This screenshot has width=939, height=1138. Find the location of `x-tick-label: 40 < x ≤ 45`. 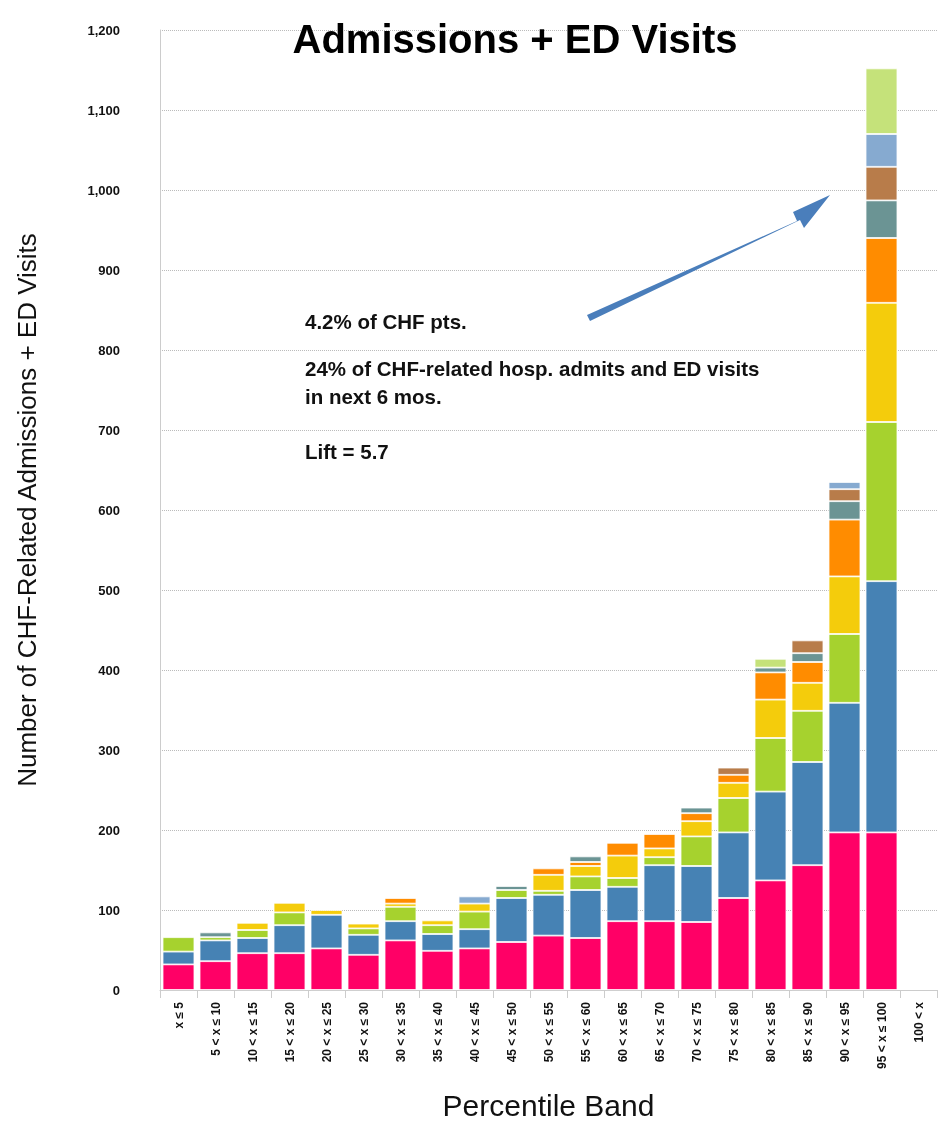

x-tick-label: 40 < x ≤ 45 is located at coordinates (474, 1032).